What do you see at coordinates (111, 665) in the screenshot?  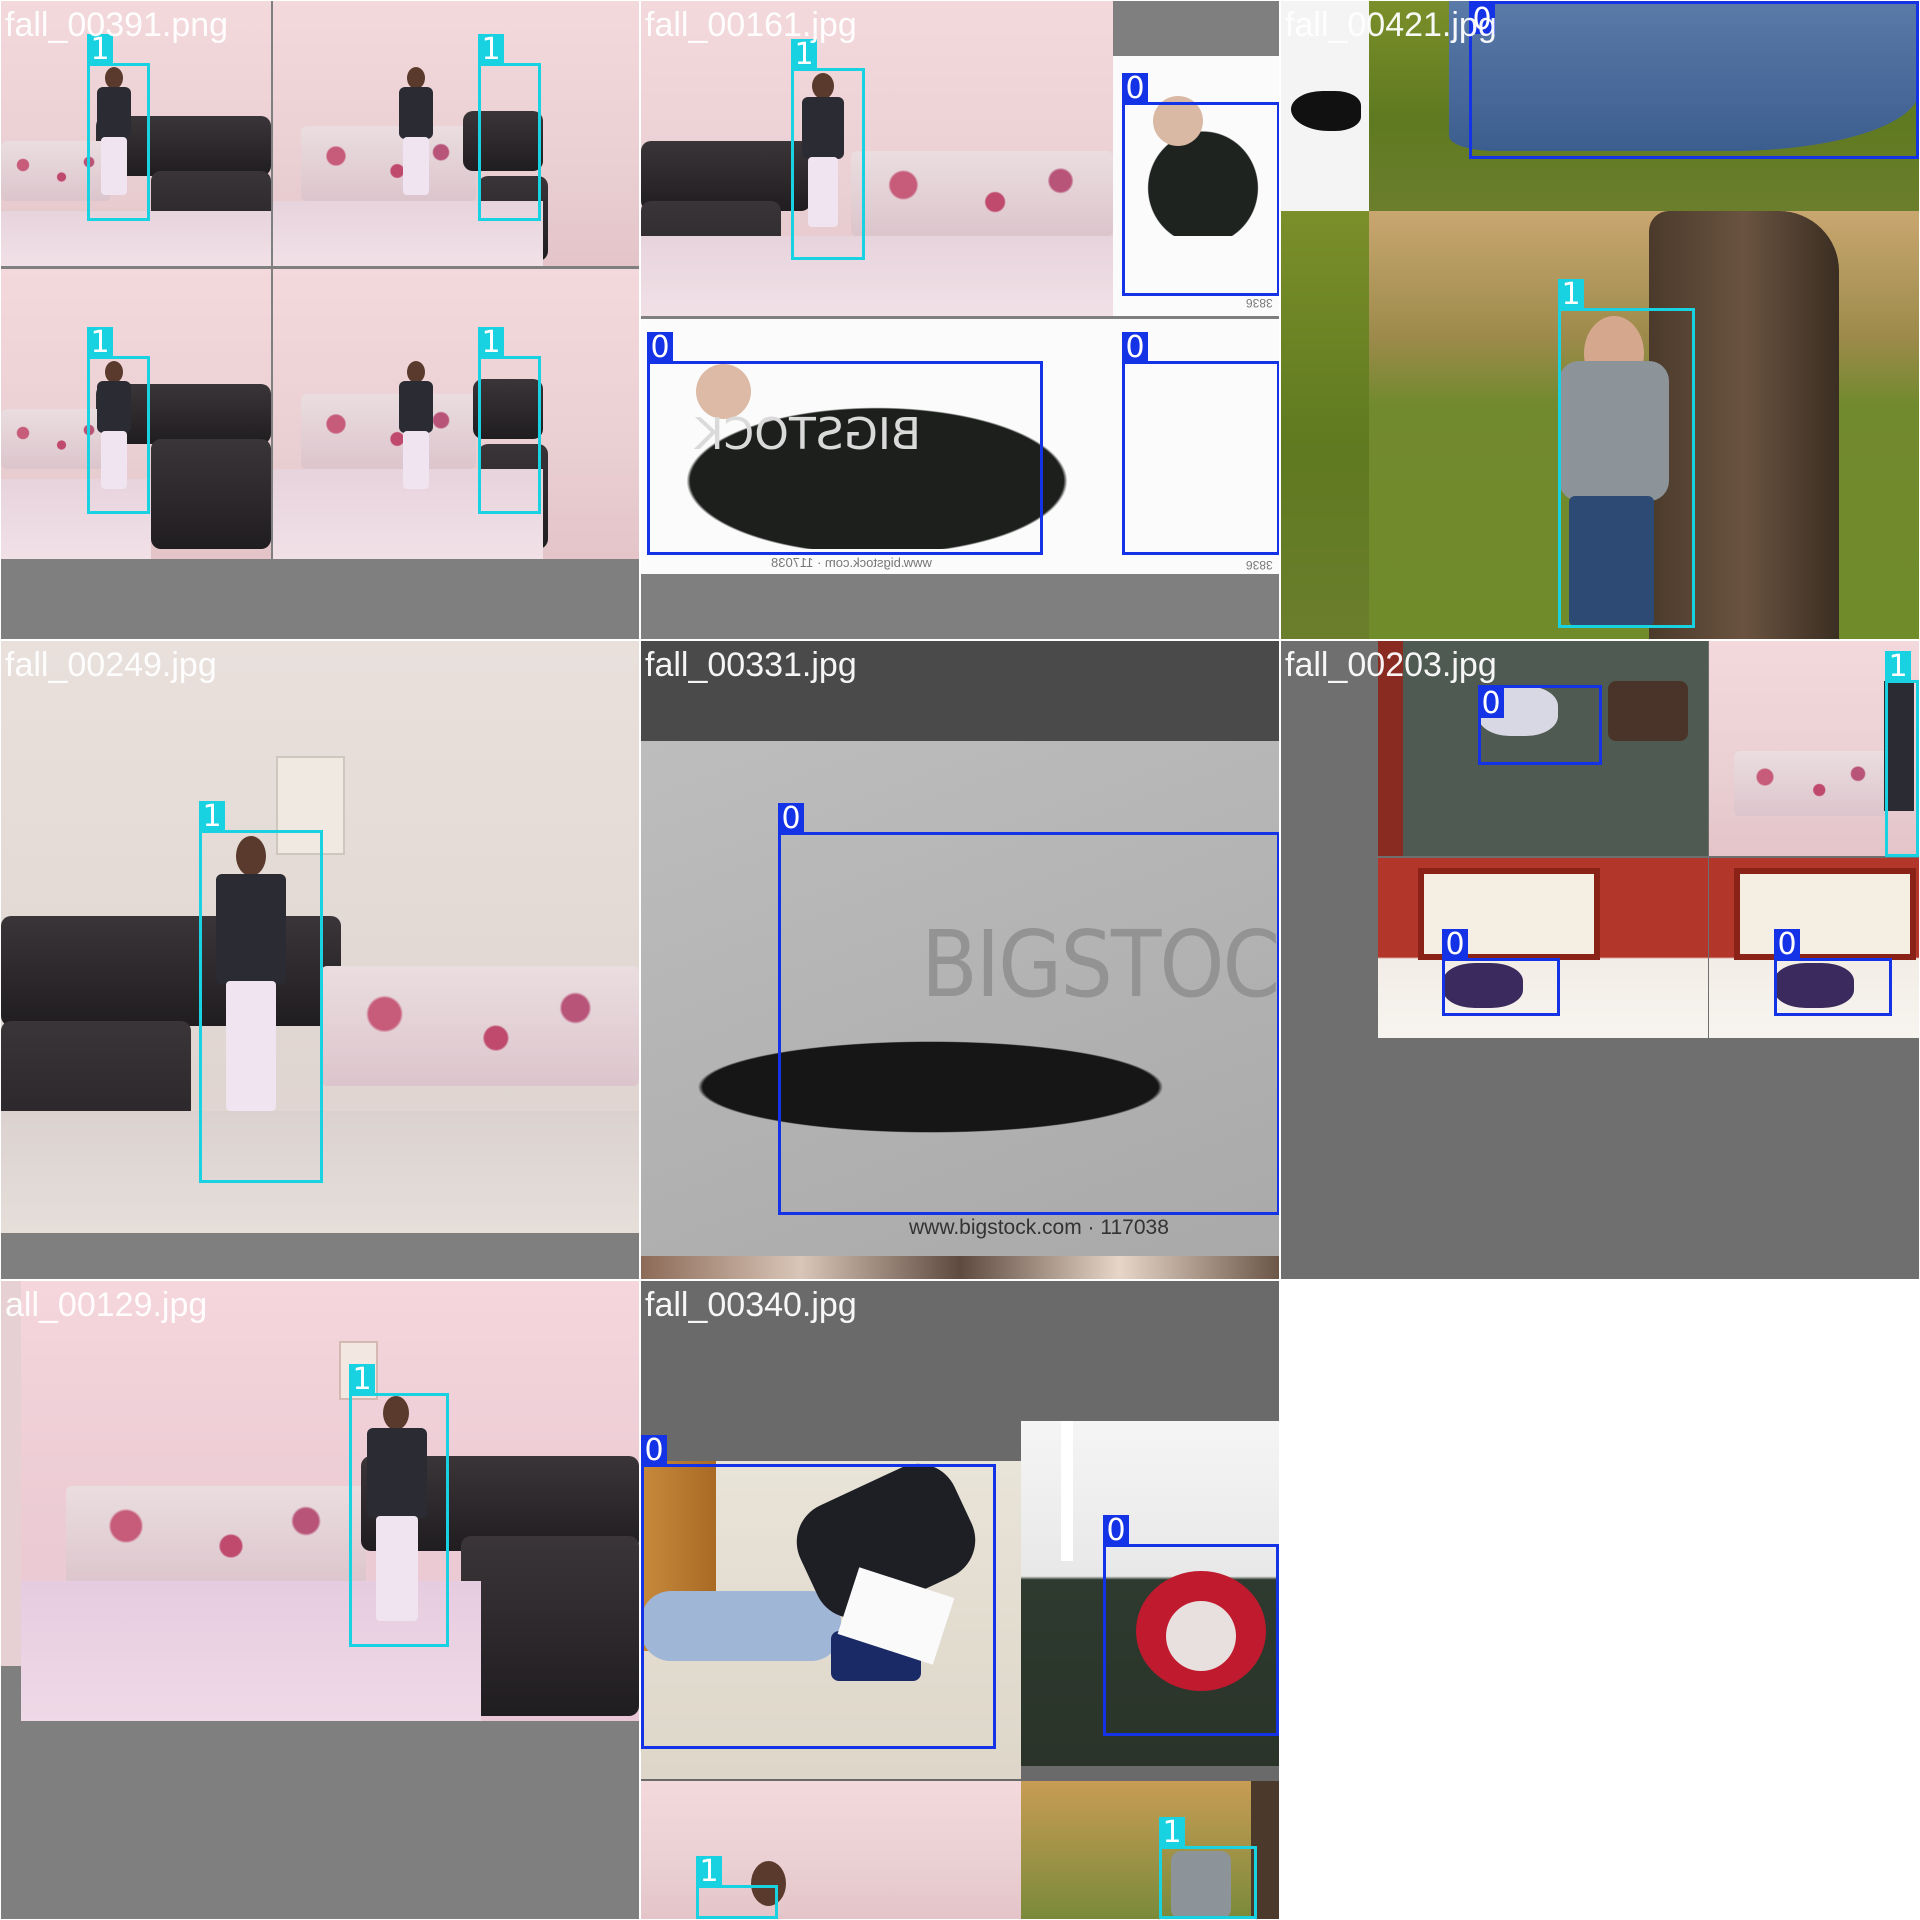 I see `tile-caption: fall_00249.jpg` at bounding box center [111, 665].